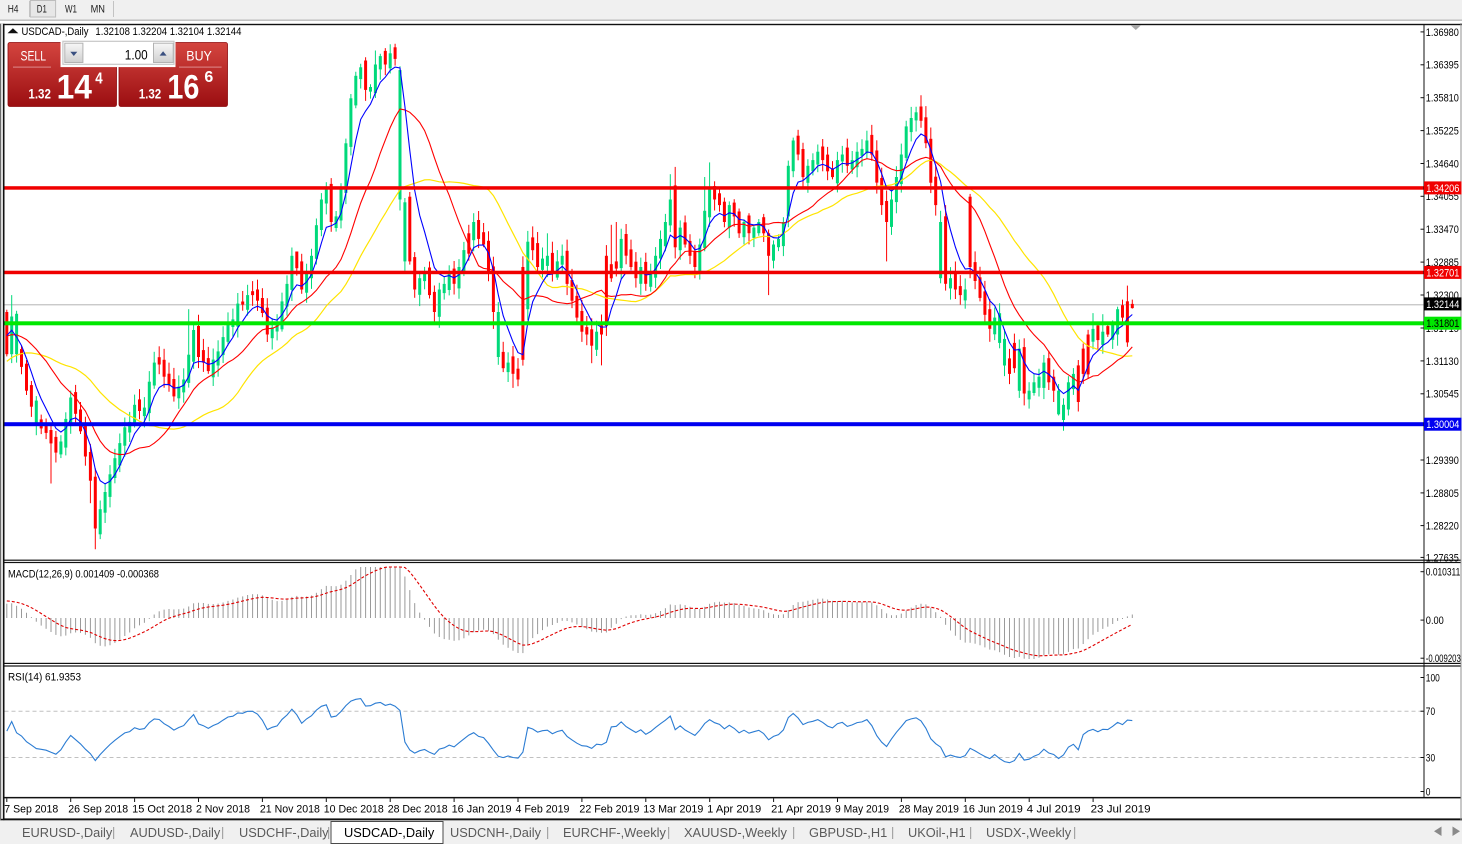  I want to click on svg-text: 1.36395, so click(1442, 66).